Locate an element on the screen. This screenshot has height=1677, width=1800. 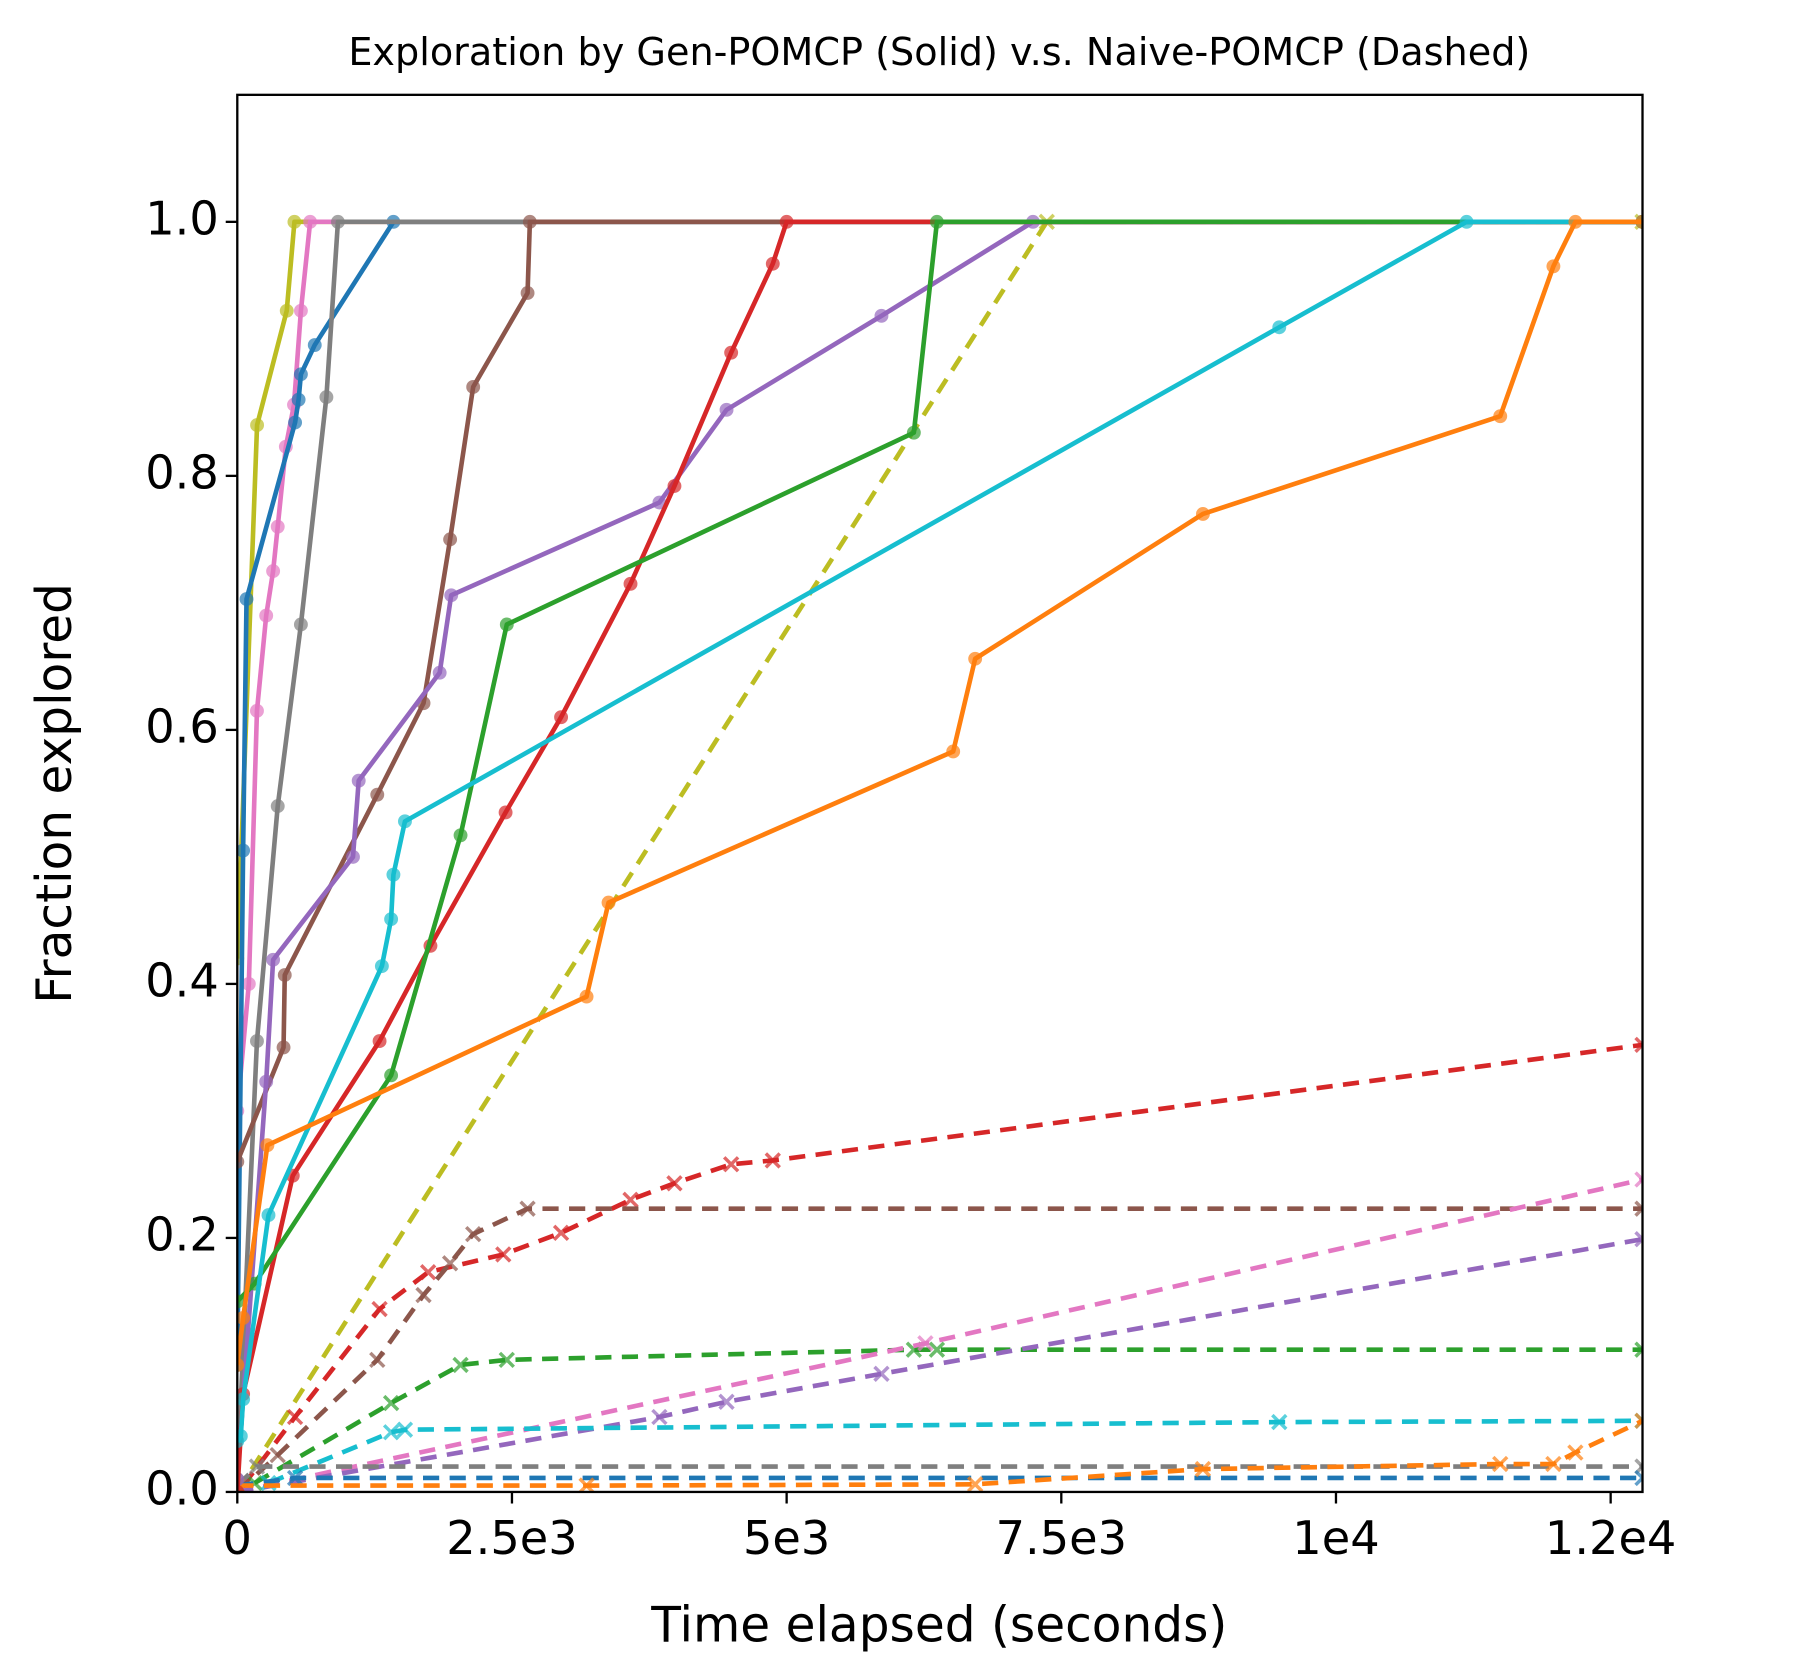
y-tick-label: 0.8 is located at coordinates (182, 472).